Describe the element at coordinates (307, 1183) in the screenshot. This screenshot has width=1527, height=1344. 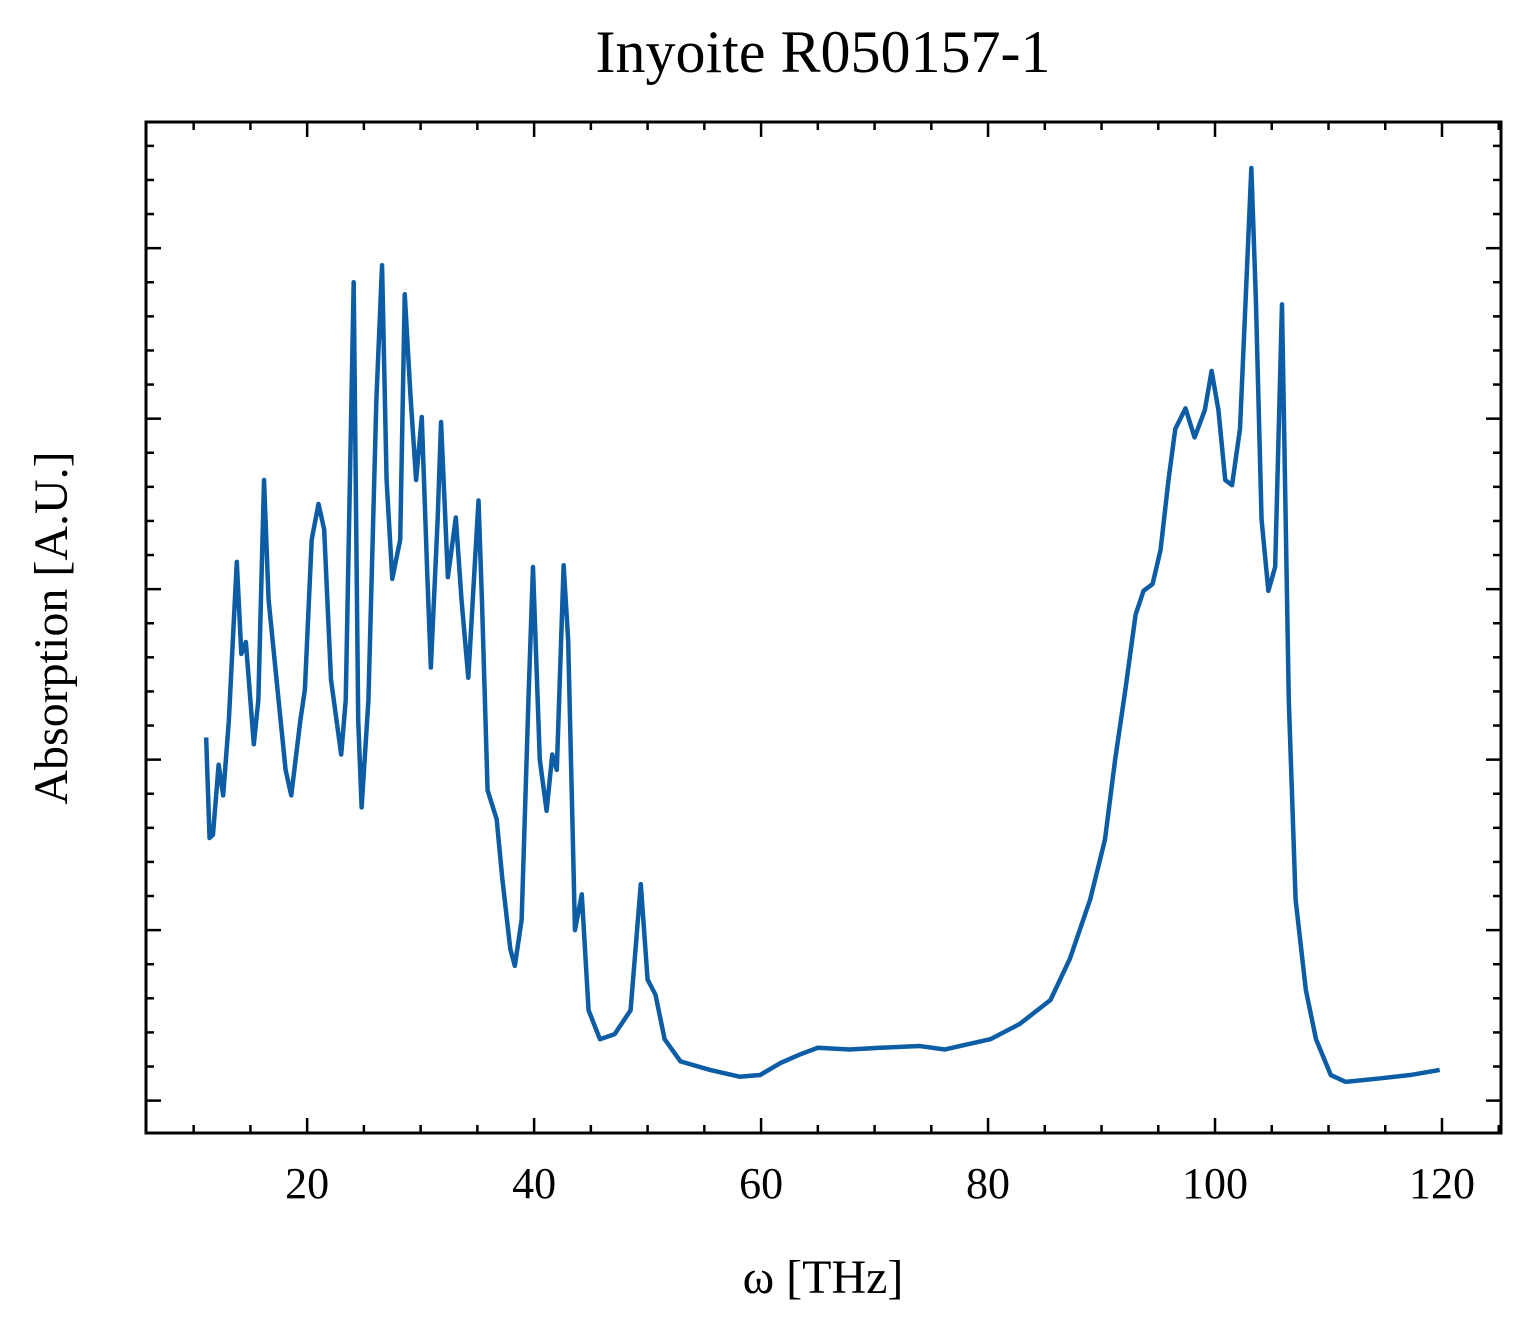
I see `x-tick-label: 20` at that location.